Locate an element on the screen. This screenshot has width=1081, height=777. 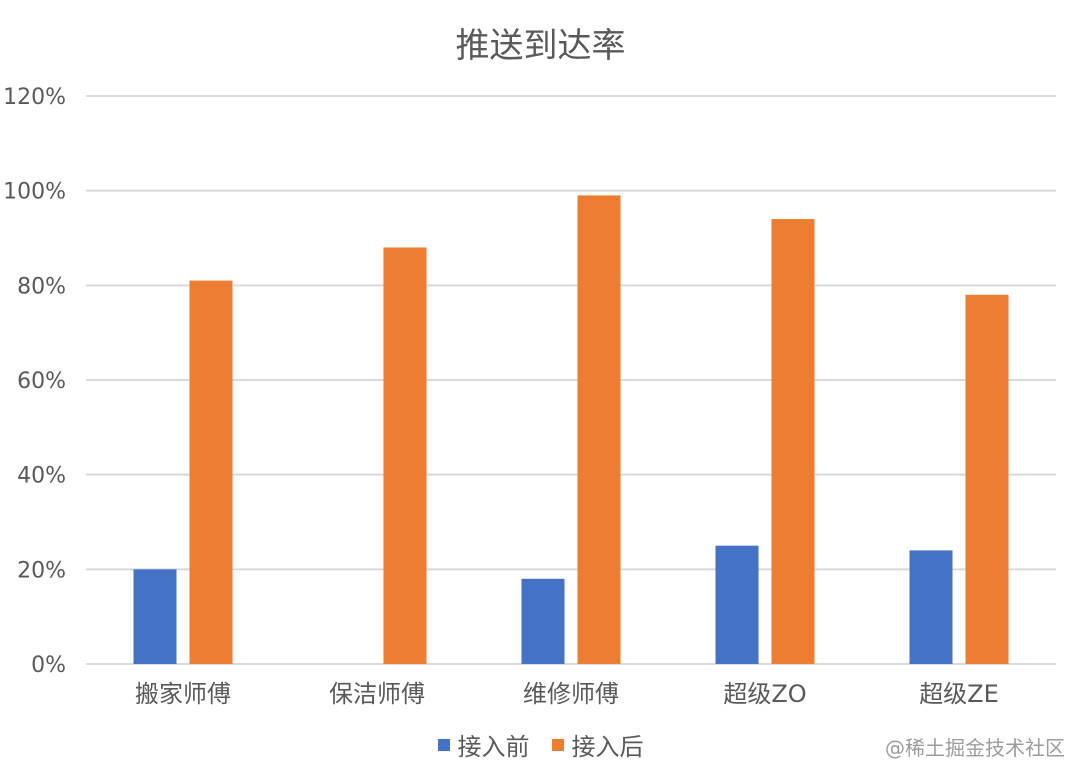
y-tick-label: 100% is located at coordinates (34, 192).